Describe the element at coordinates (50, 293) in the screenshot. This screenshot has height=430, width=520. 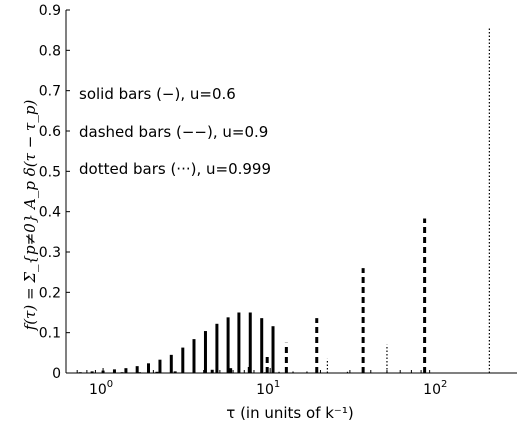
I see `y-tick-label: 0.2` at that location.